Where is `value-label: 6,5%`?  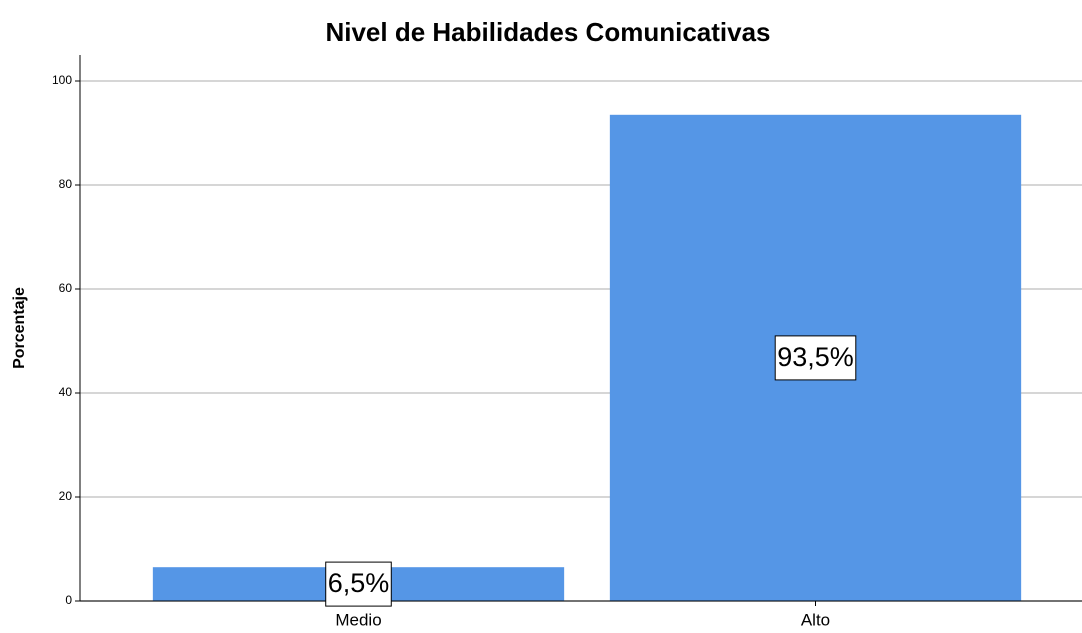
value-label: 6,5% is located at coordinates (359, 583).